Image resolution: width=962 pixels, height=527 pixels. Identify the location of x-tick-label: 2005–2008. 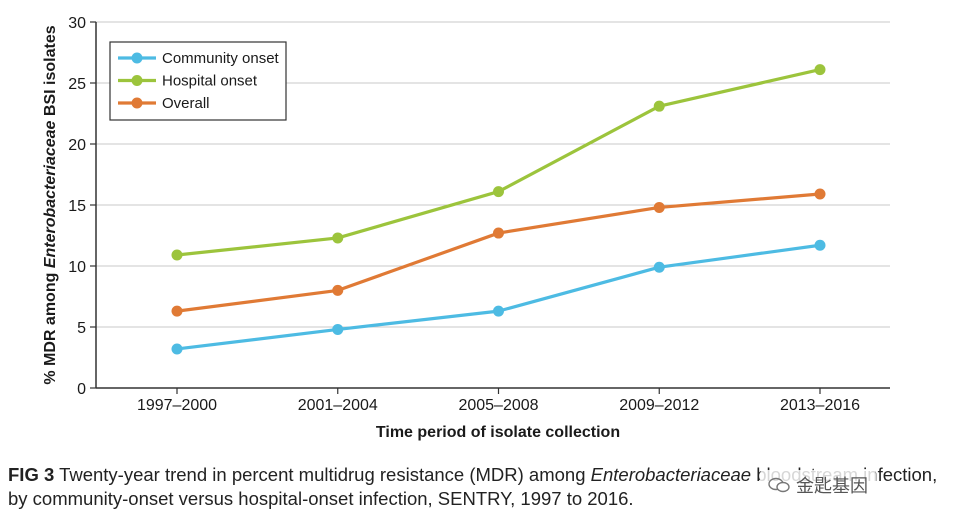
(498, 405).